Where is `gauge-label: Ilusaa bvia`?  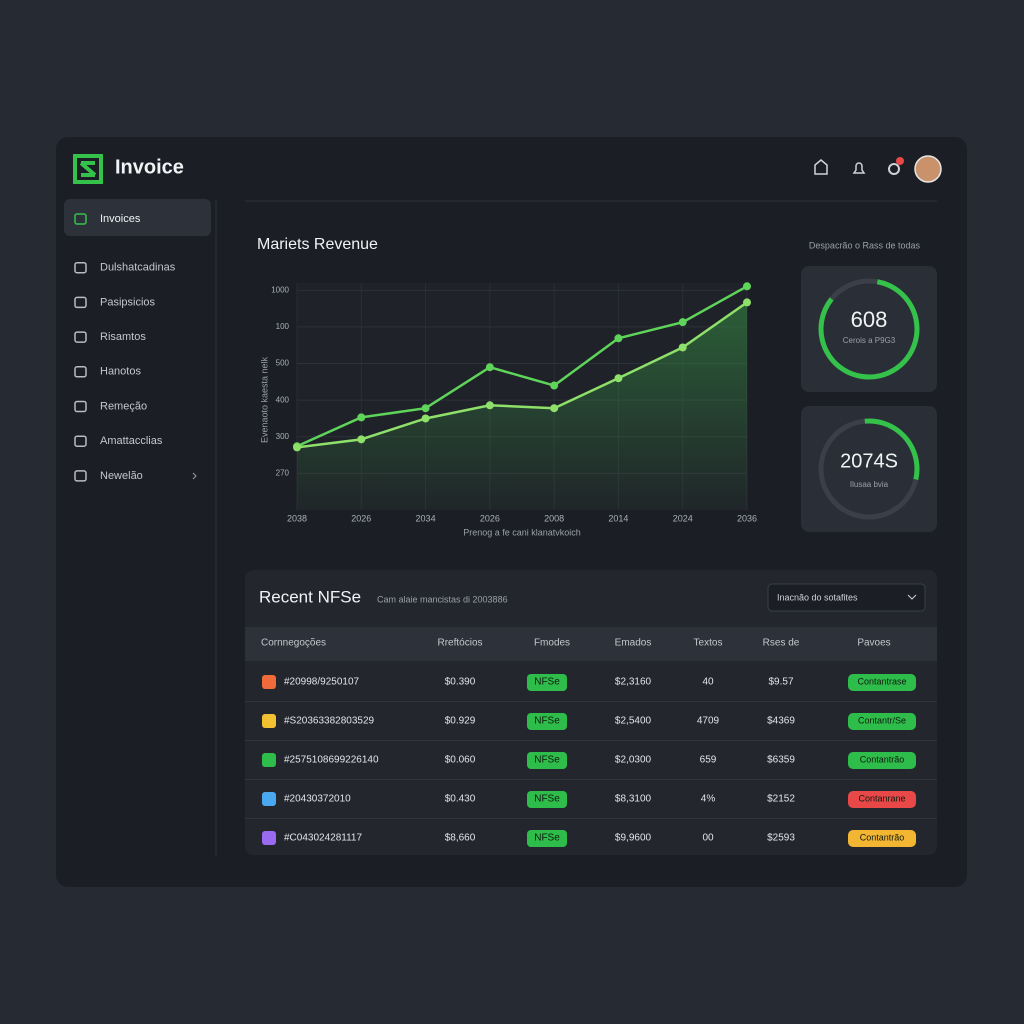
gauge-label: Ilusaa bvia is located at coordinates (869, 484).